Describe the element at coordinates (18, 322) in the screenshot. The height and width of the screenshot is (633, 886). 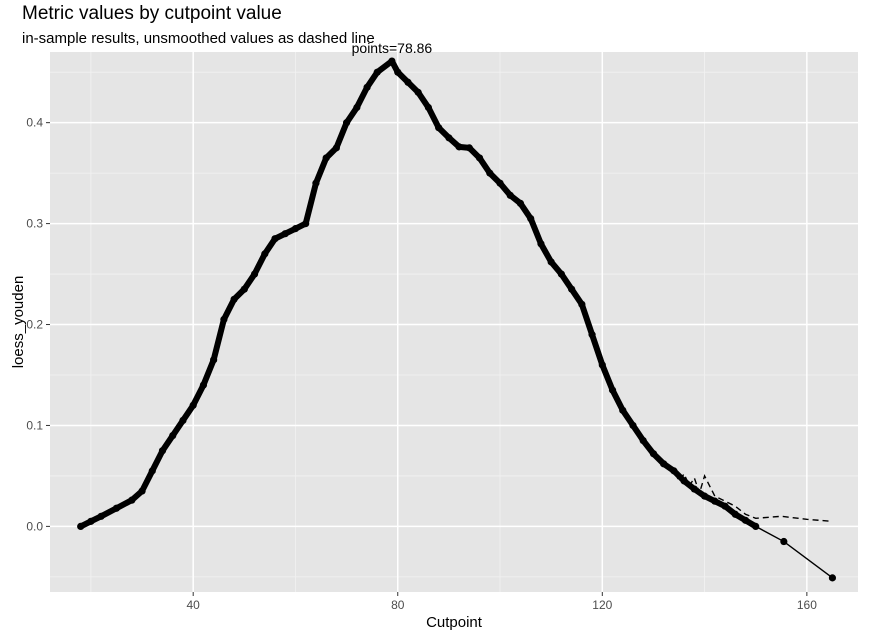
I see `y-axis-title: loess_youden` at that location.